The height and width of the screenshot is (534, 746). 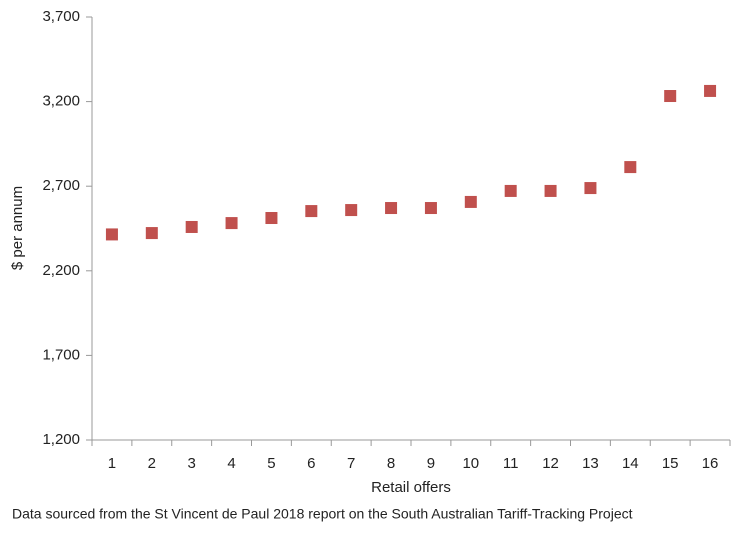 I want to click on y-tick-label: 2,200, so click(x=61, y=270).